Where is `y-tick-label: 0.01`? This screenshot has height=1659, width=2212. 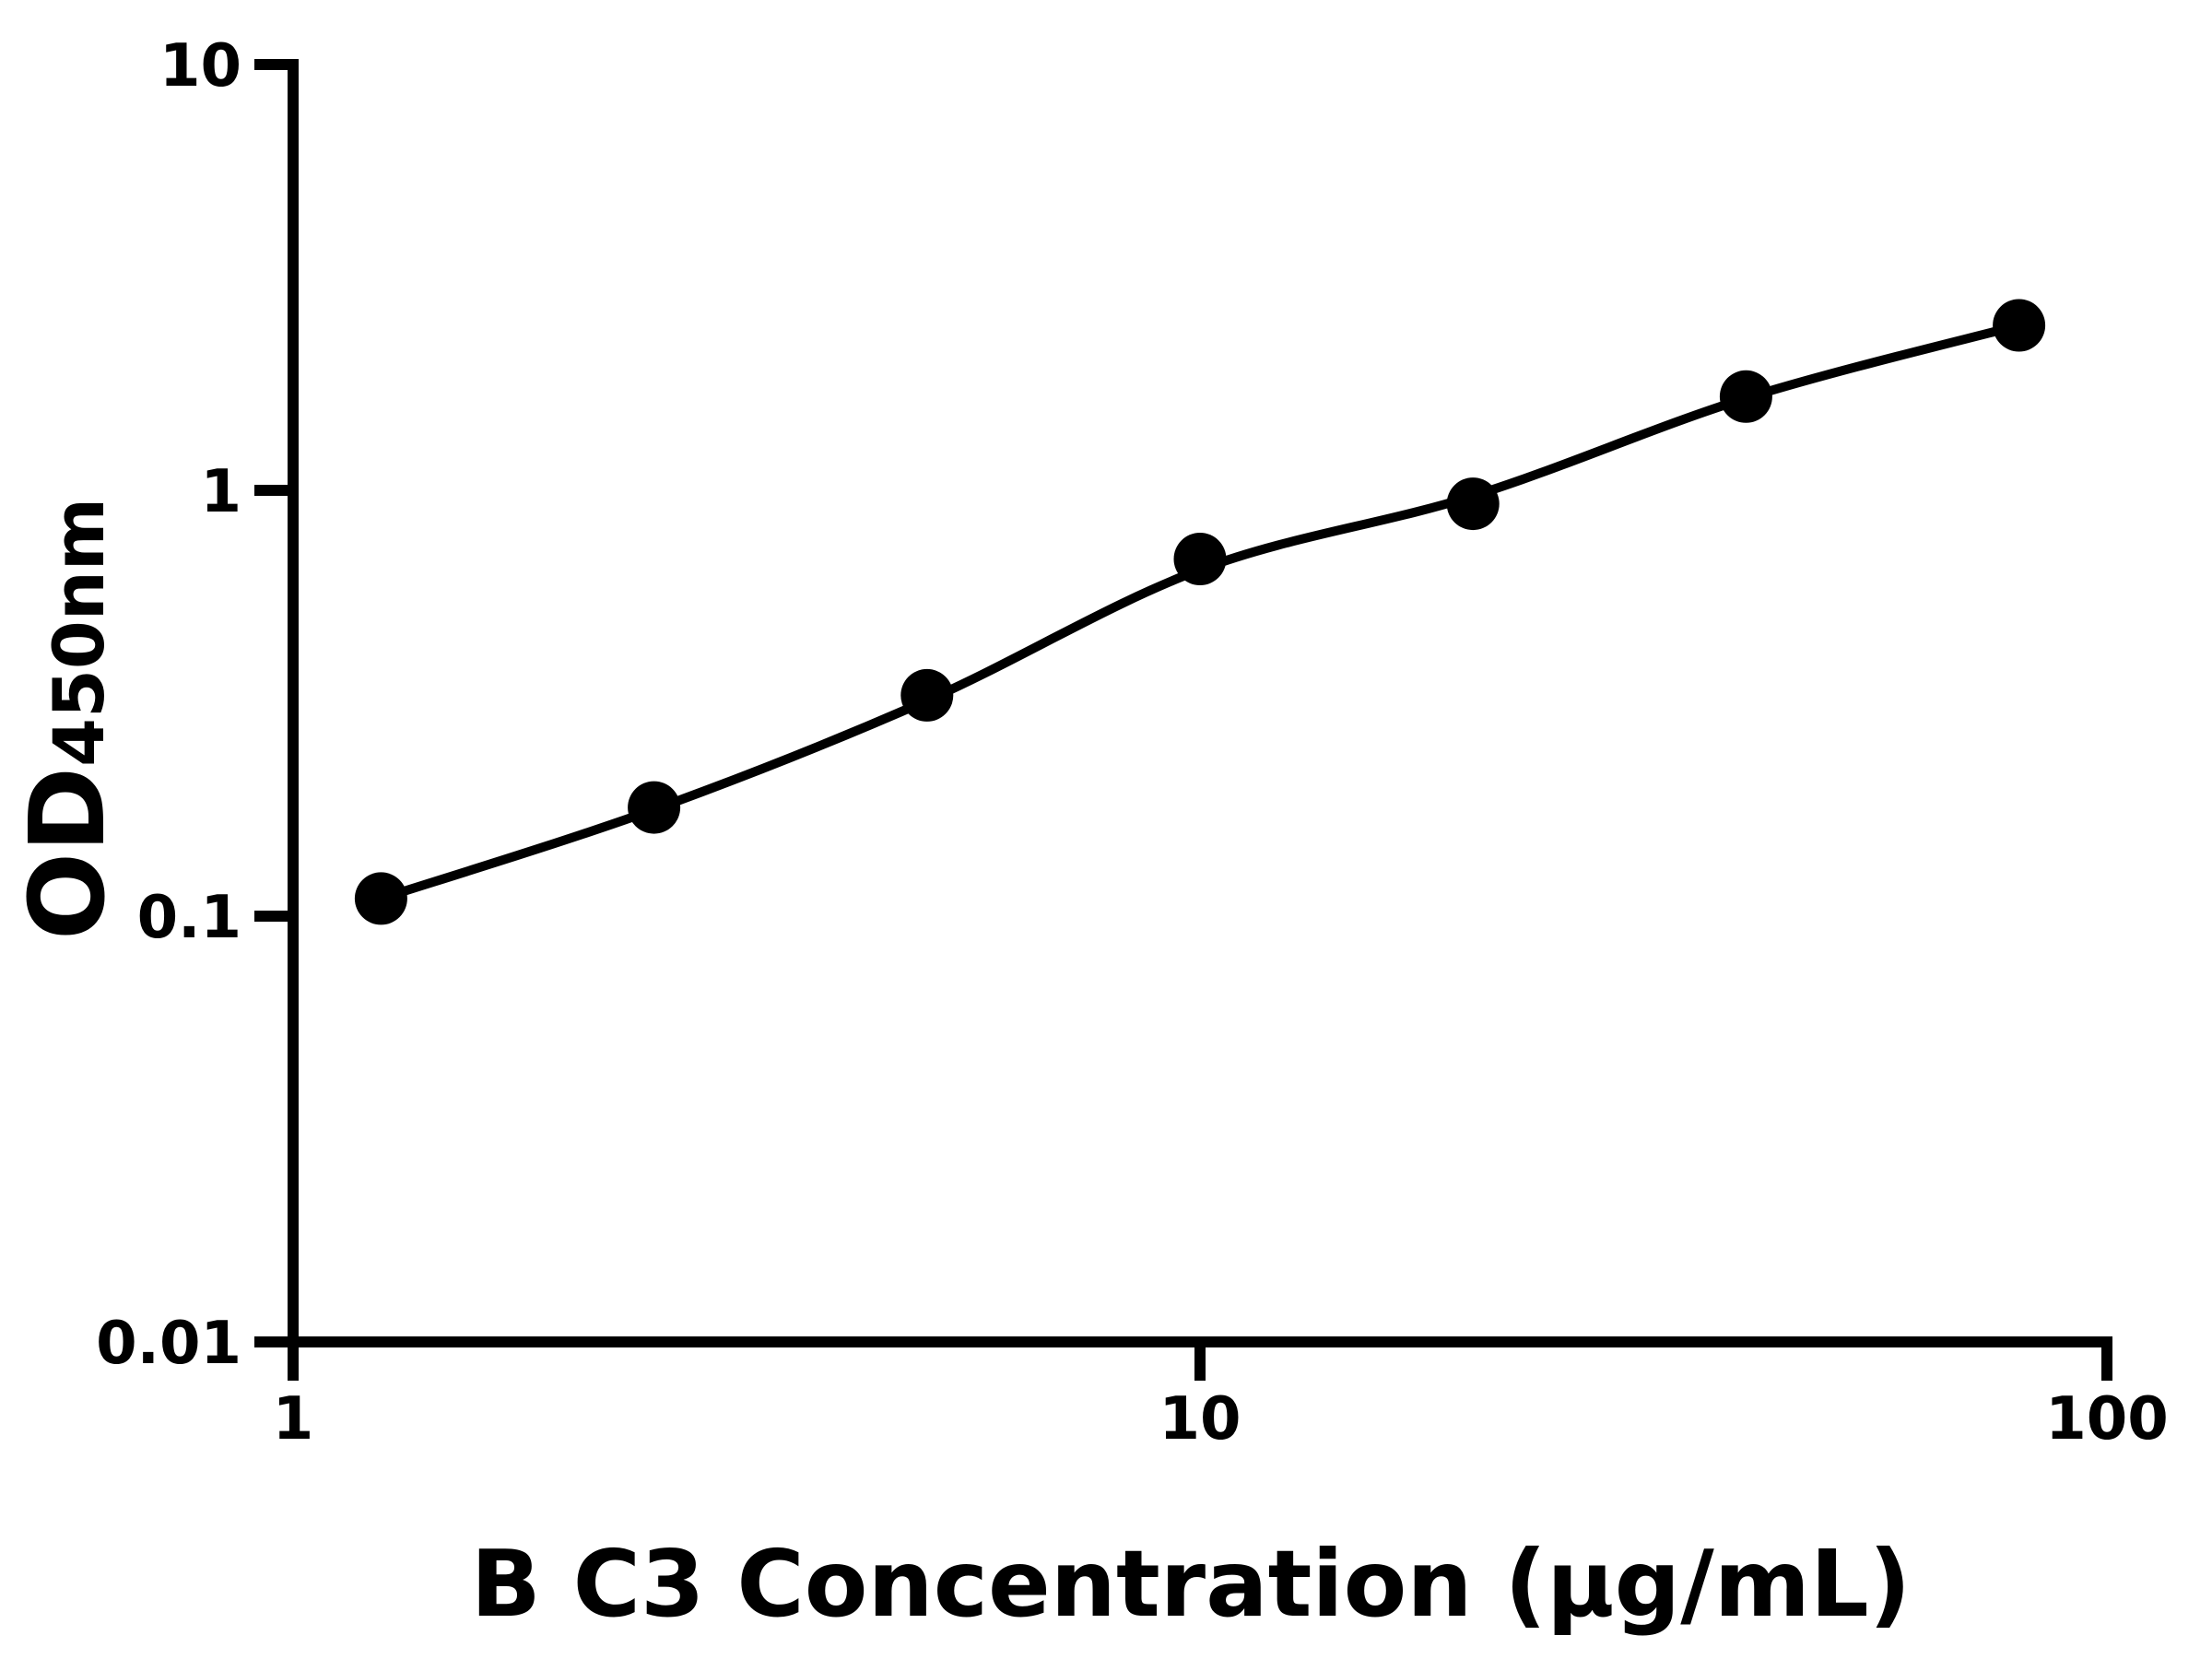
y-tick-label: 0.01 is located at coordinates (168, 1344).